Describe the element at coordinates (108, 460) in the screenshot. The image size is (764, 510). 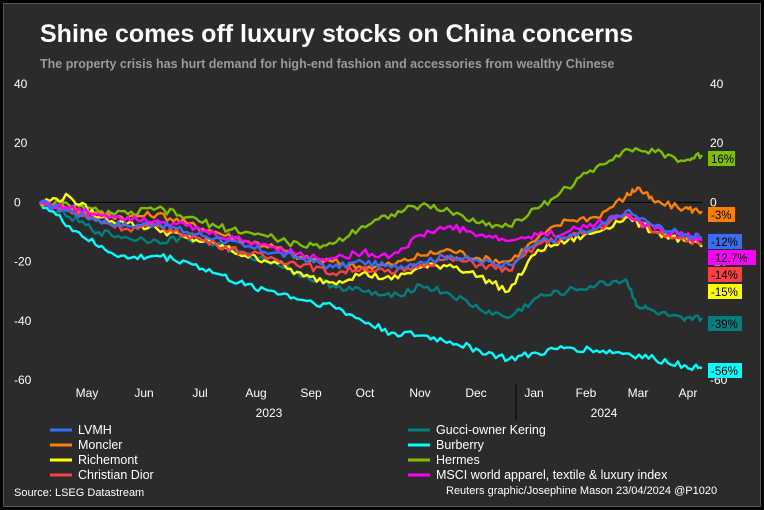
I see `legend-label-2: Richemont` at that location.